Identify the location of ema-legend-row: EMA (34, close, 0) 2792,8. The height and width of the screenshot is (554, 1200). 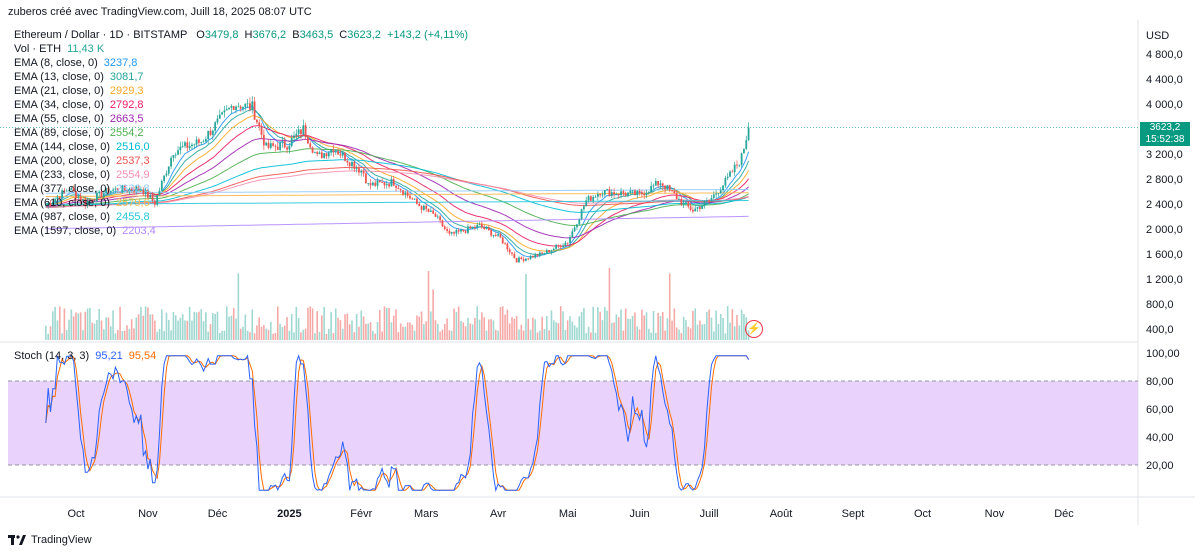
(79, 105).